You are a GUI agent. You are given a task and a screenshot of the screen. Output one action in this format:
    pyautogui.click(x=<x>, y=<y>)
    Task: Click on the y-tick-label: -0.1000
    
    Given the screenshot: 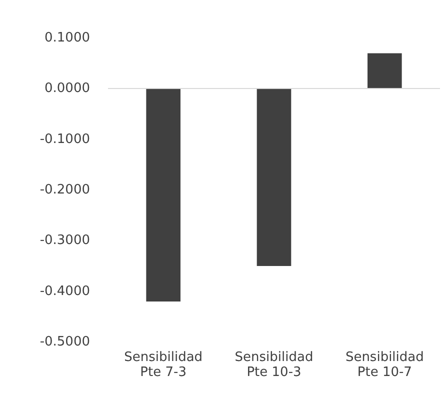 What is the action you would take?
    pyautogui.click(x=65, y=139)
    